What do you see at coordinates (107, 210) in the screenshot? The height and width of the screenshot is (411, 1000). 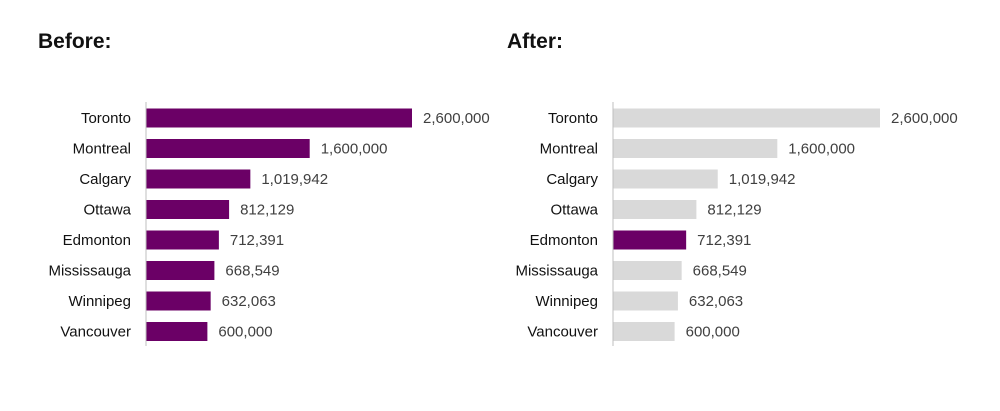 I see `category-label-before-3: Ottawa` at bounding box center [107, 210].